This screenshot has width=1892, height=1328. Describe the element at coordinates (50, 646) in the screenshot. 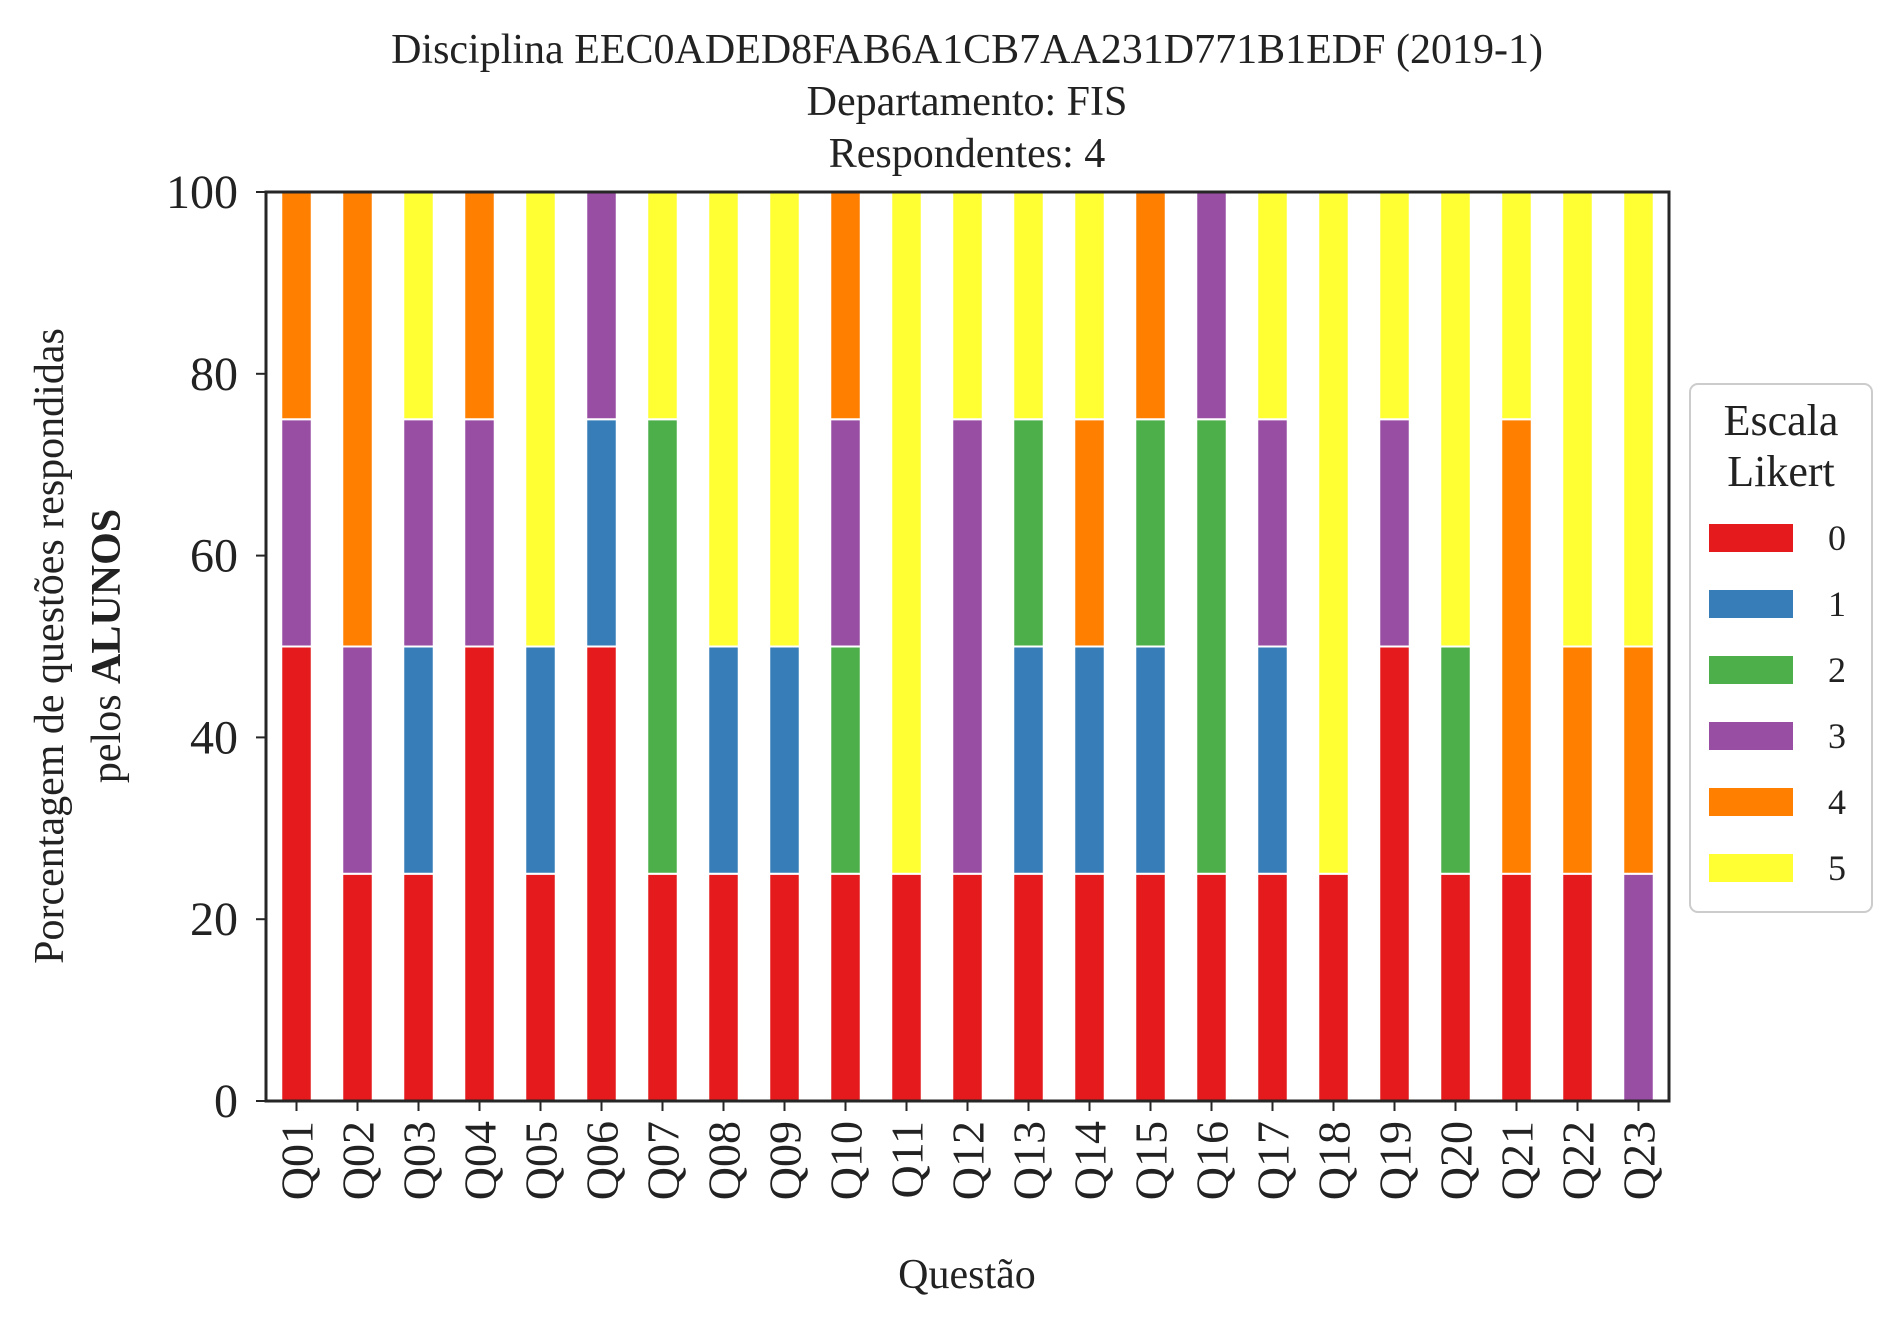

I see `y-axis-title-line-1: Porcentagem de questões respondidas` at that location.